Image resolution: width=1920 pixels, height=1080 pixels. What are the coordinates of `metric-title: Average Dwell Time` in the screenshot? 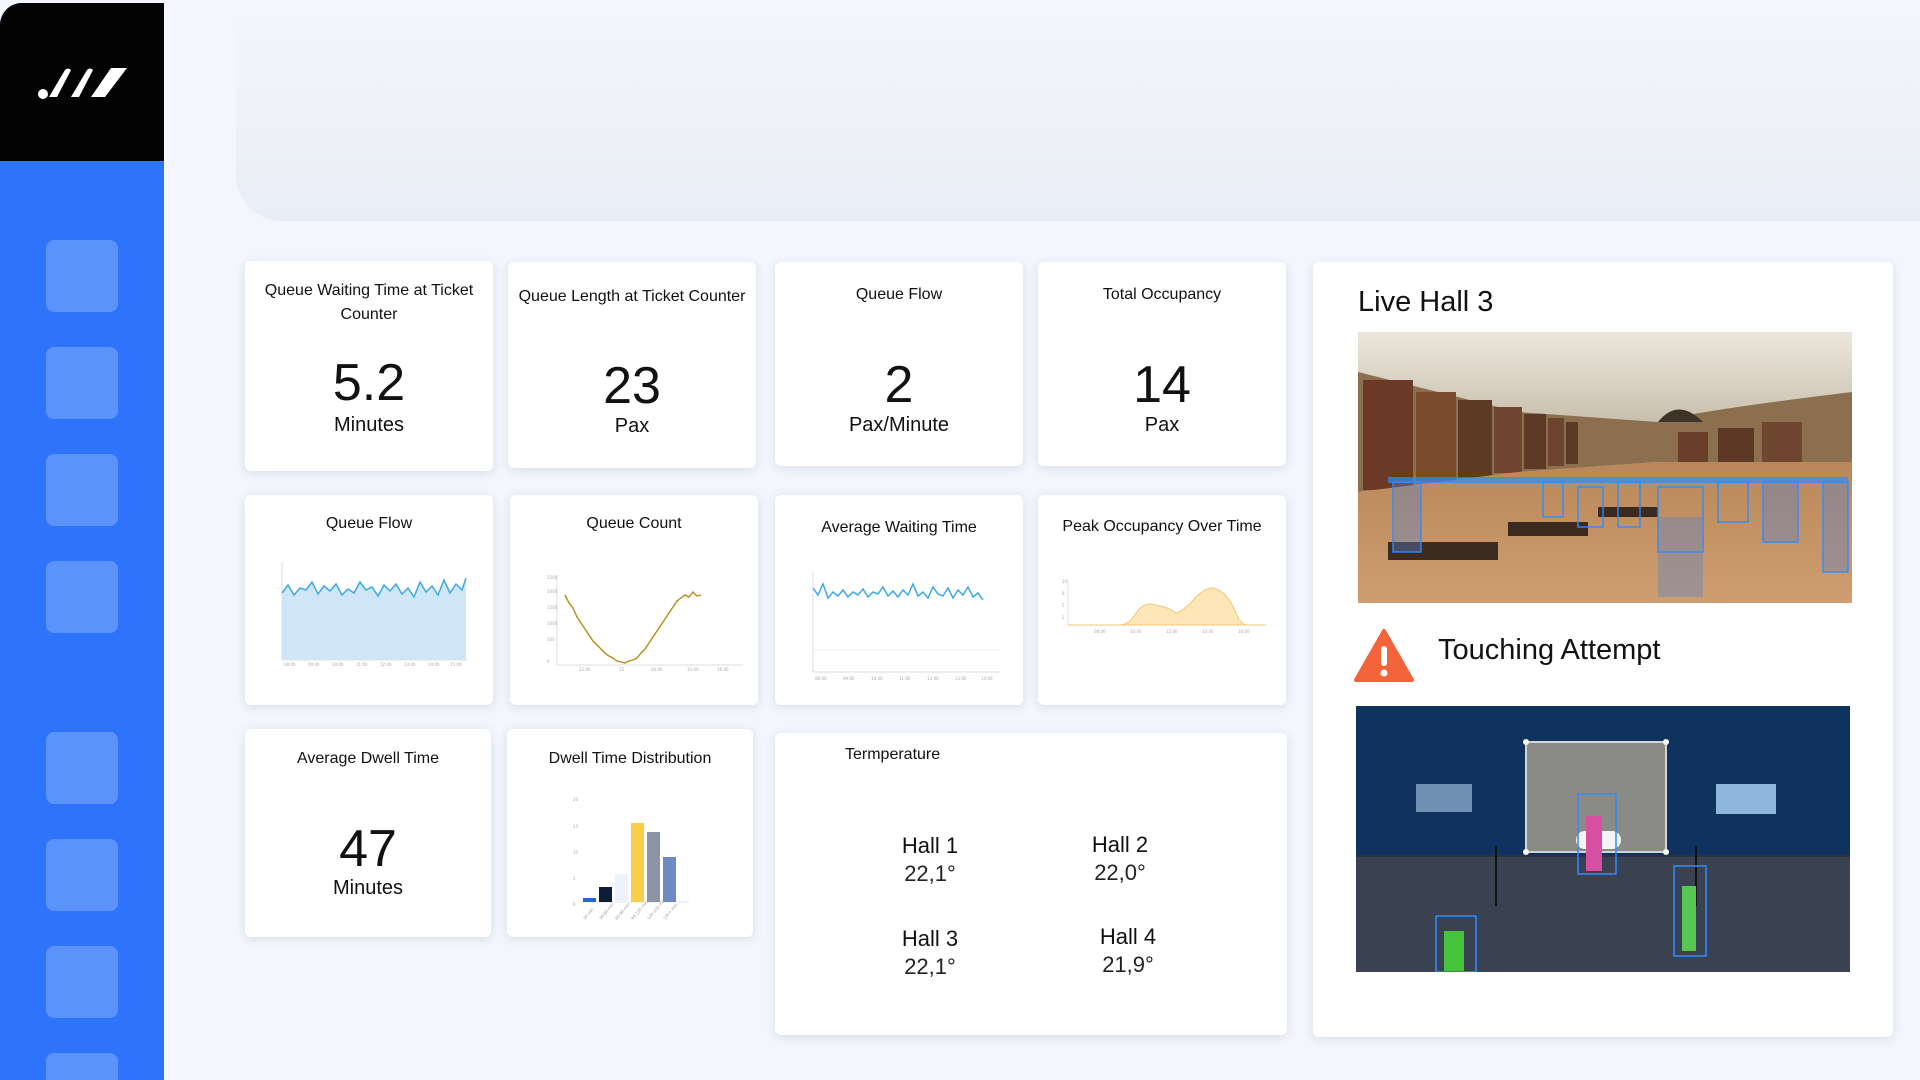 It's located at (368, 758).